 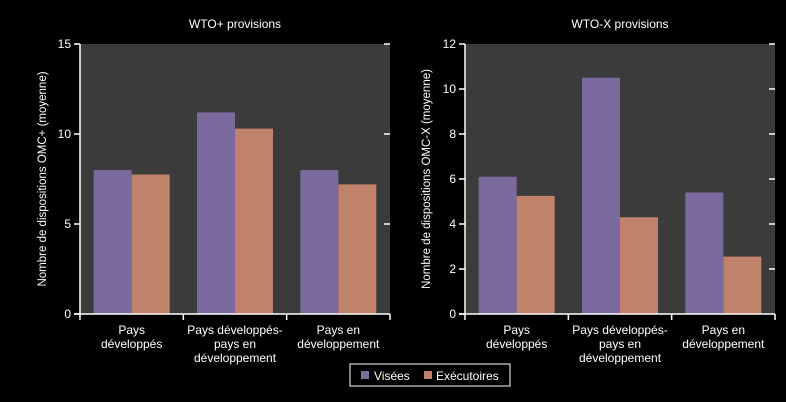 I want to click on y-tick-label: 5, so click(x=67, y=224).